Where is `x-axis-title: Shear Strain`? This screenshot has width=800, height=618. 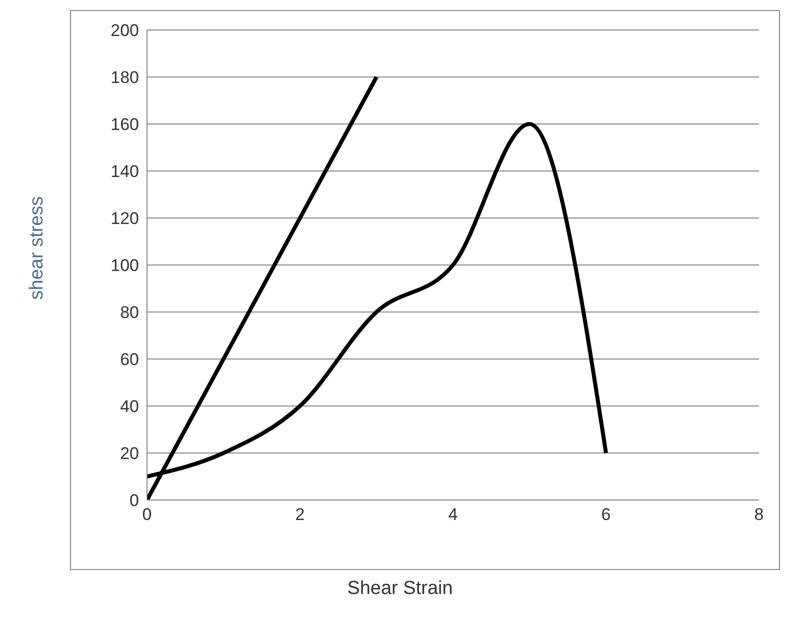
x-axis-title: Shear Strain is located at coordinates (400, 589).